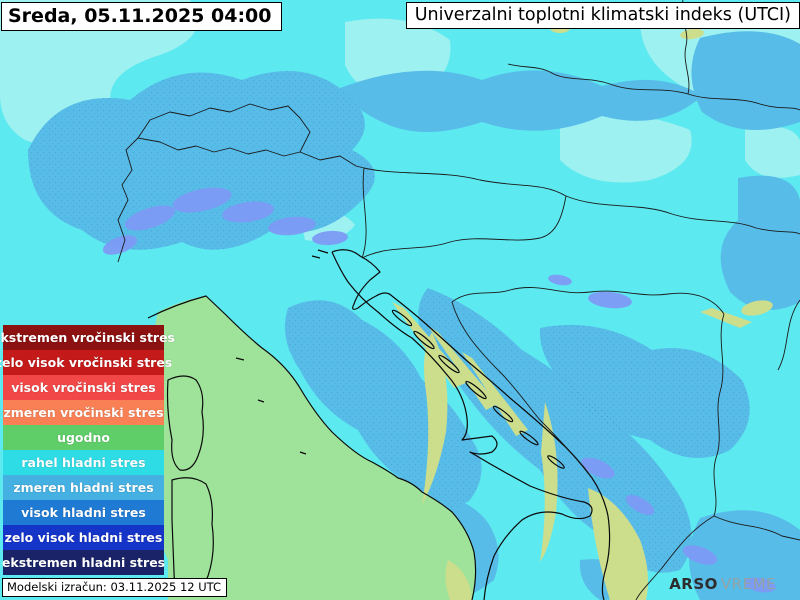  I want to click on legend-item-strong-cold-stress: visok hladni stres, so click(83, 512).